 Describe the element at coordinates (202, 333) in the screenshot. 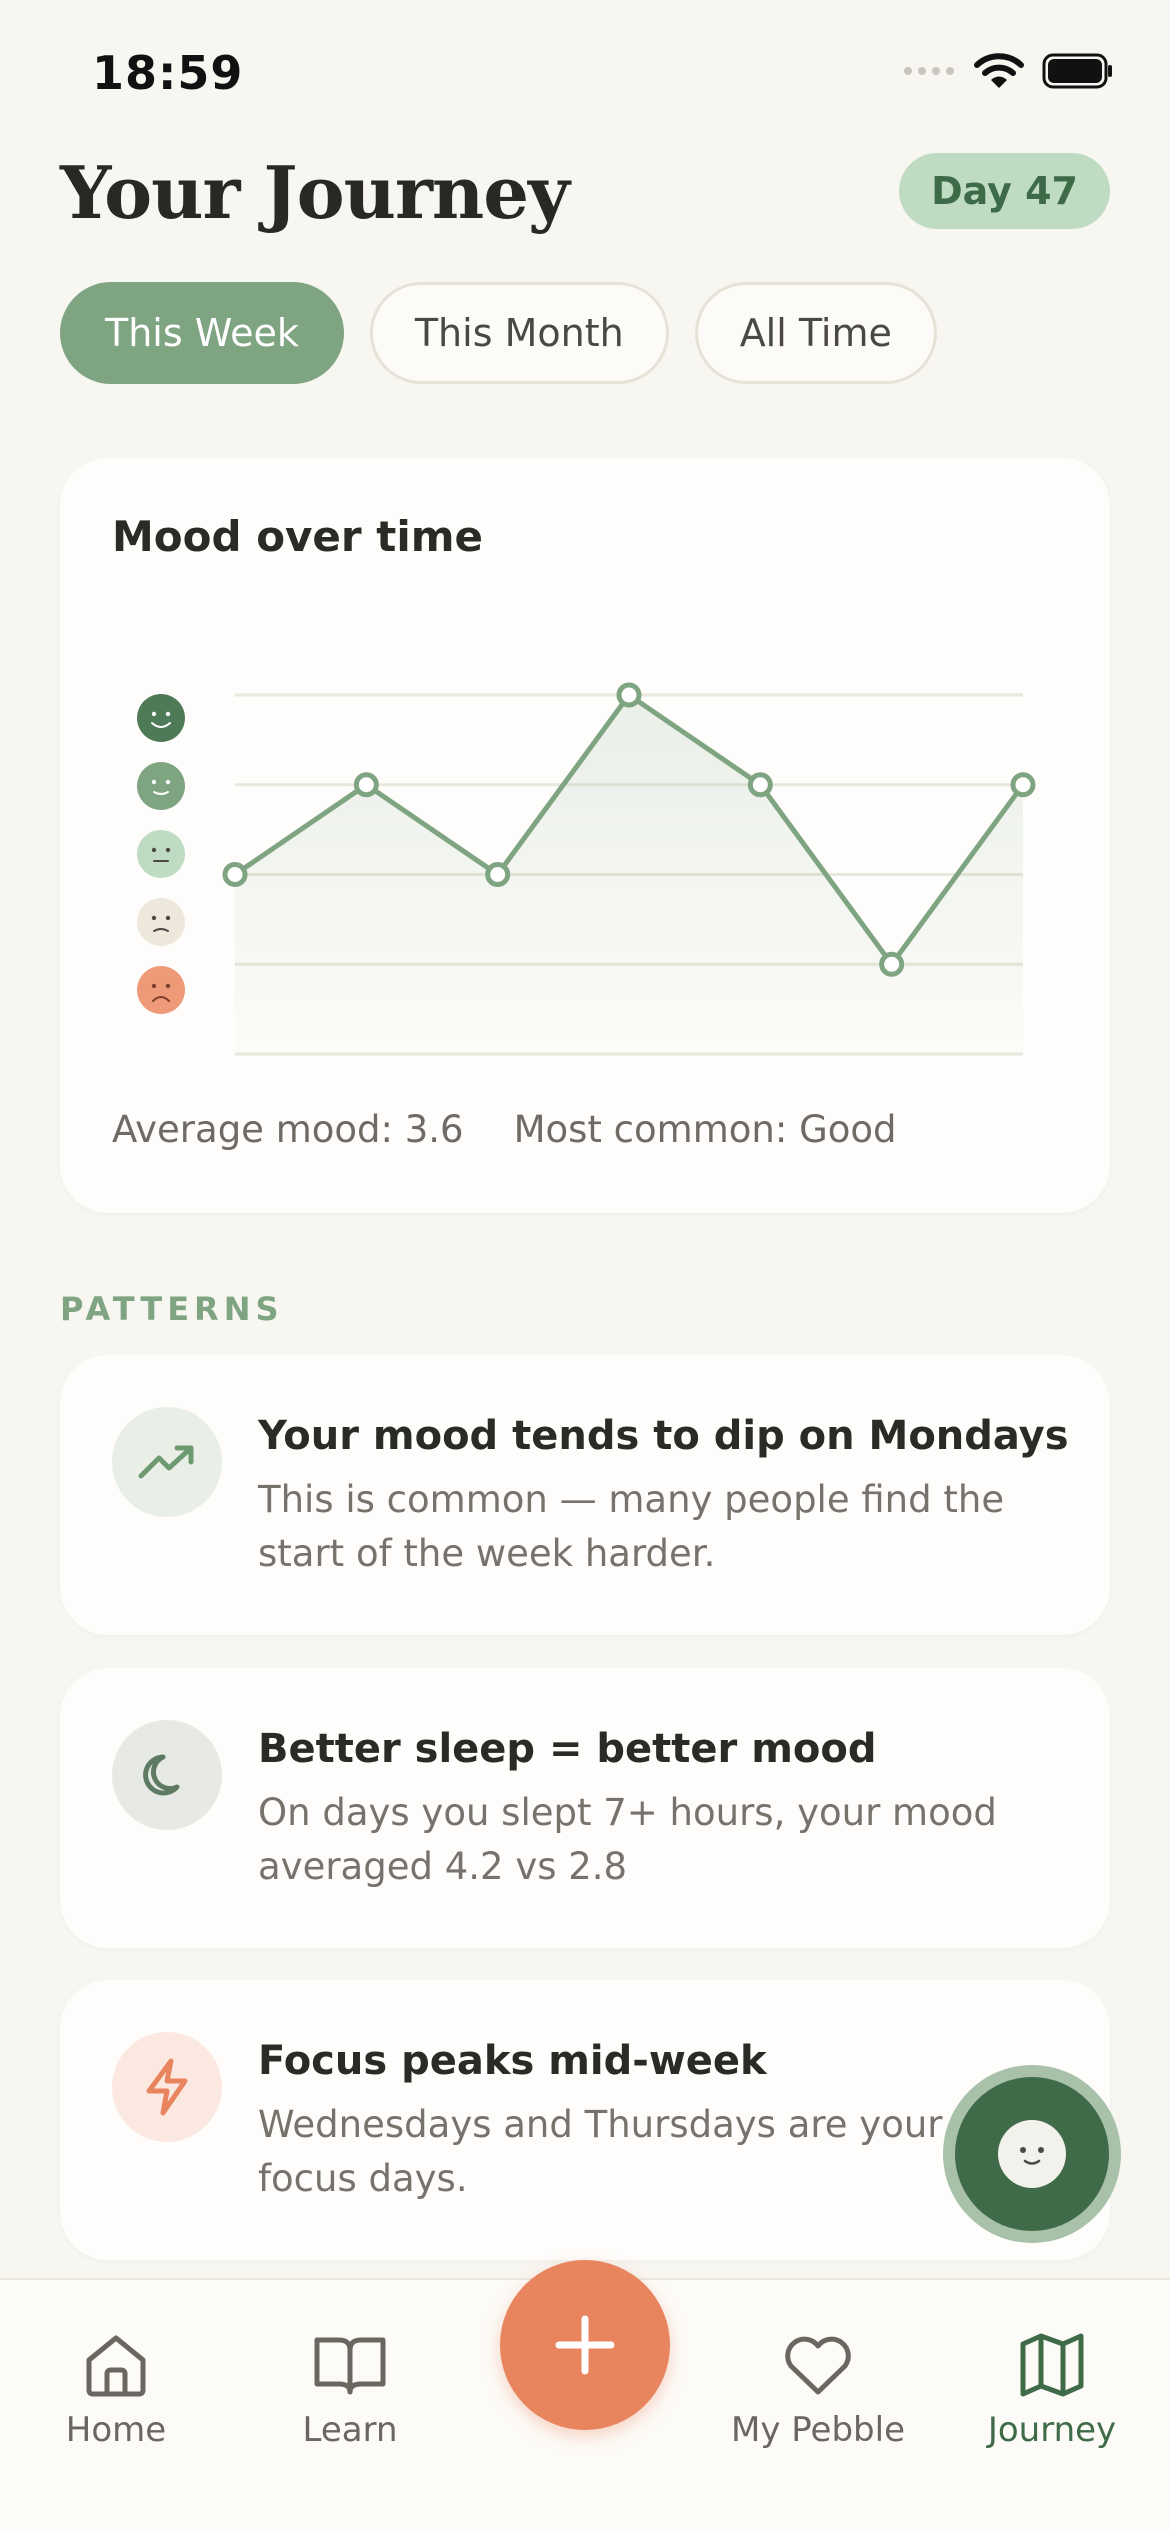

I see `filter-this-week: This Week` at that location.